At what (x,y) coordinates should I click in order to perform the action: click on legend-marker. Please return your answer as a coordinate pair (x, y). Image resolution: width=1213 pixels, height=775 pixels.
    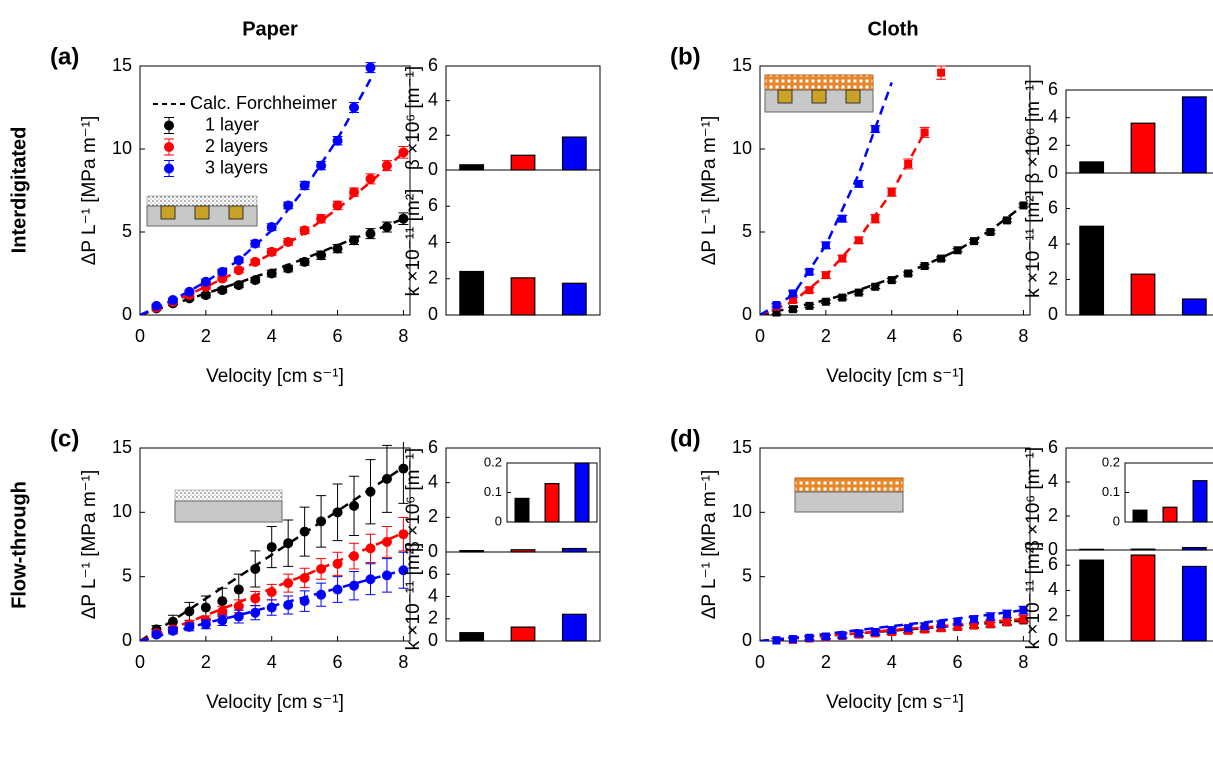
    Looking at the image, I should click on (169, 168).